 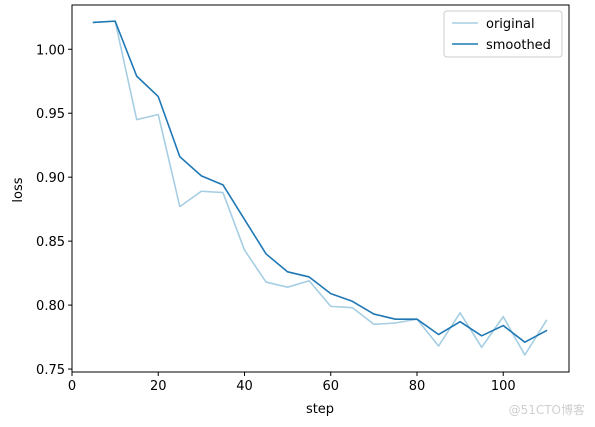 I want to click on y-axis-label: loss, so click(x=18, y=189).